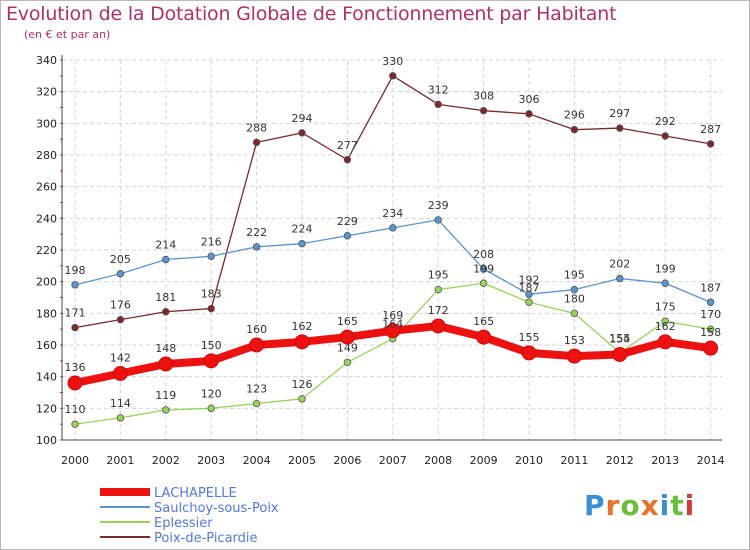 Image resolution: width=750 pixels, height=550 pixels. I want to click on data-label: 154, so click(619, 339).